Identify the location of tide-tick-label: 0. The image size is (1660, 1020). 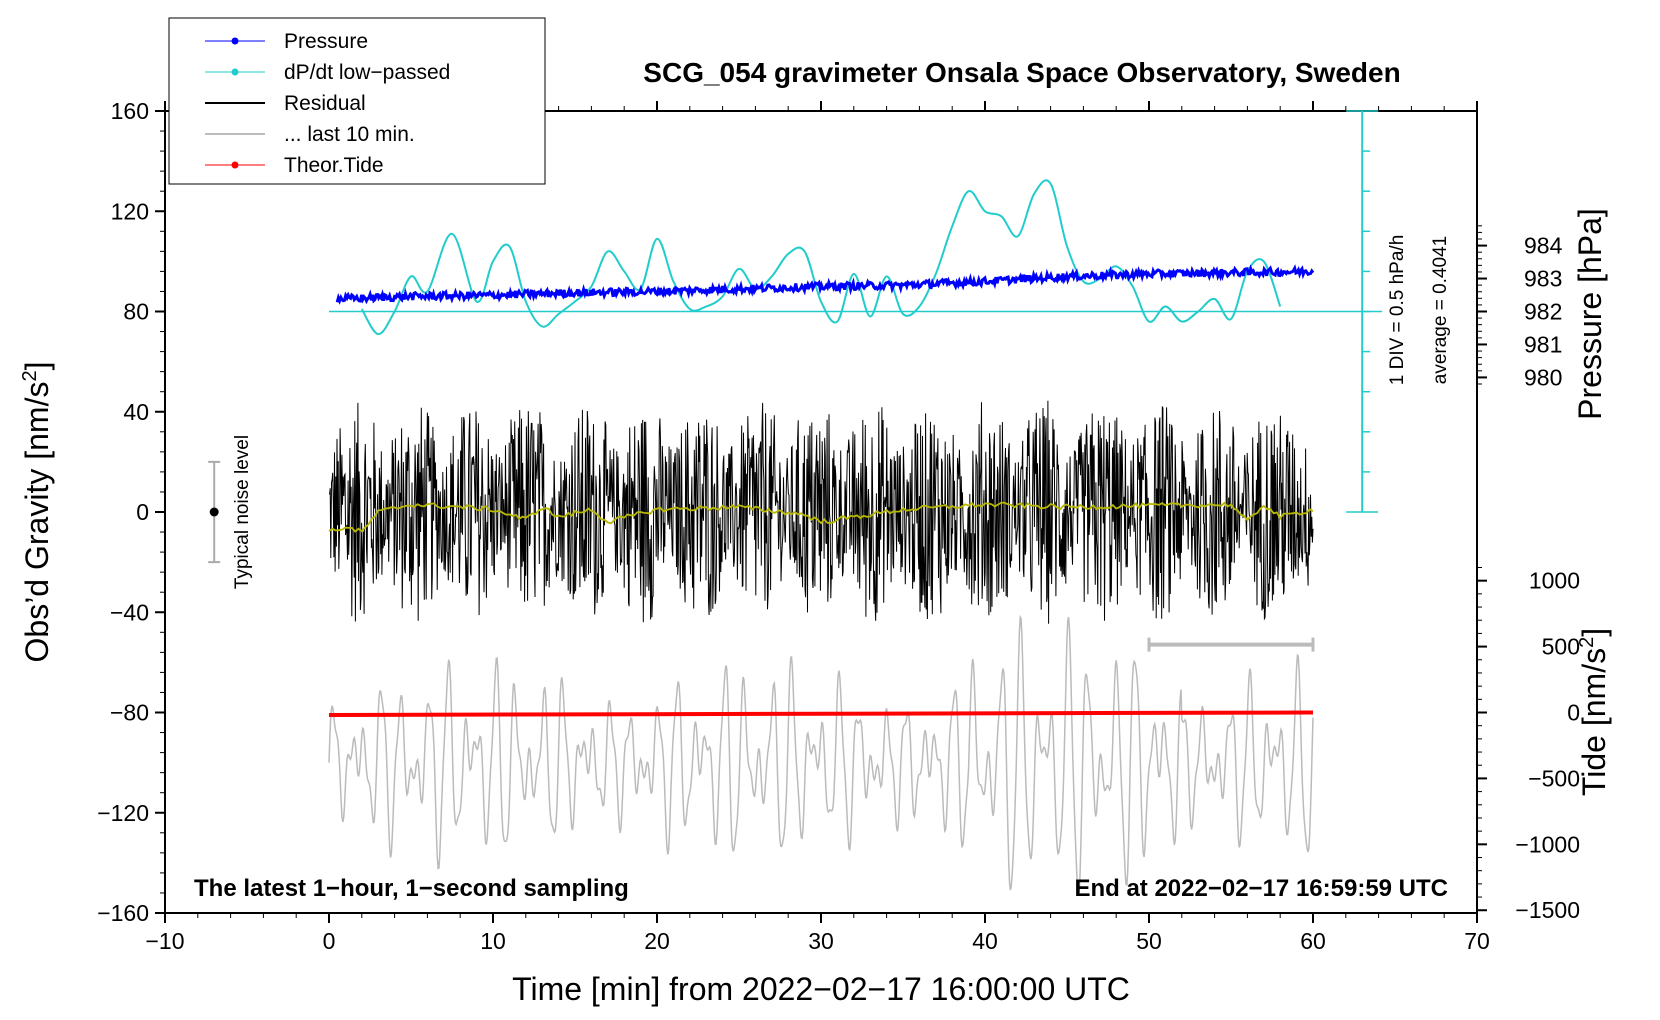
(1573, 713).